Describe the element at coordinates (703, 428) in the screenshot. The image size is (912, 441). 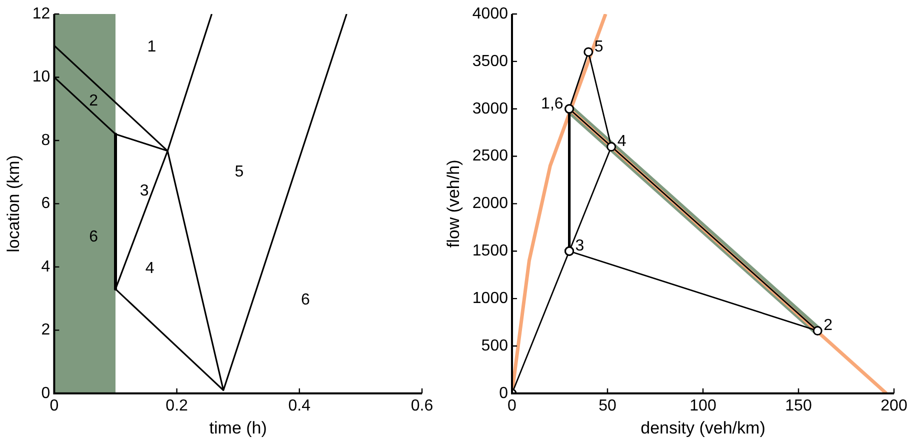
I see `x-axis-title: density (veh/km)` at that location.